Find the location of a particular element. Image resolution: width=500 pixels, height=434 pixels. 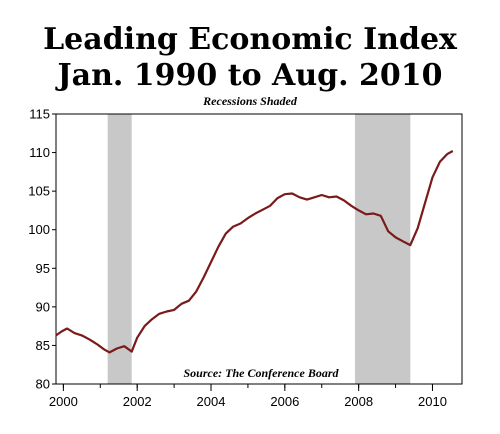

y-tick-label: 95 is located at coordinates (43, 268).